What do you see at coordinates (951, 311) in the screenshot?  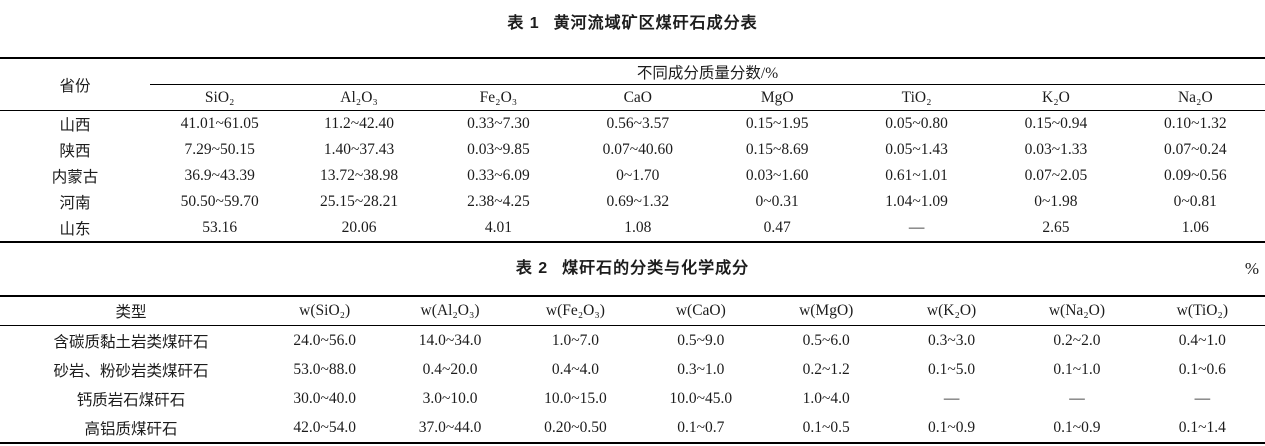 I see `column-header: w(K₂O)` at bounding box center [951, 311].